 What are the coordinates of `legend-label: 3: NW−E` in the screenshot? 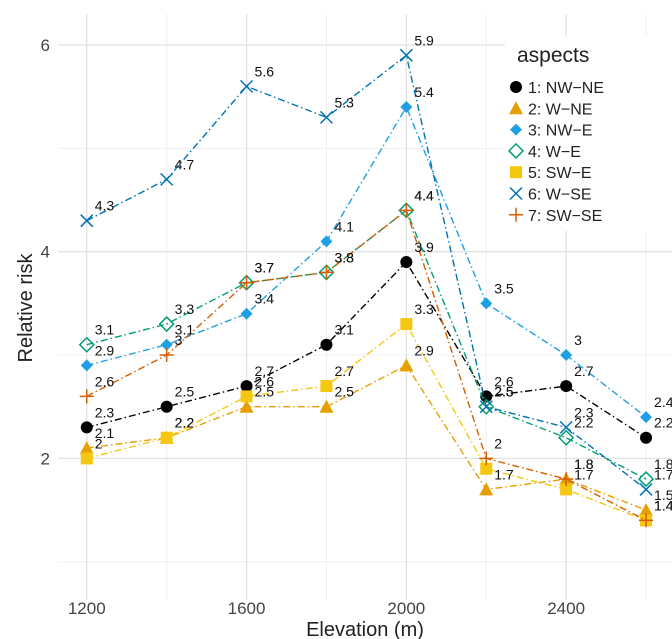 It's located at (560, 131).